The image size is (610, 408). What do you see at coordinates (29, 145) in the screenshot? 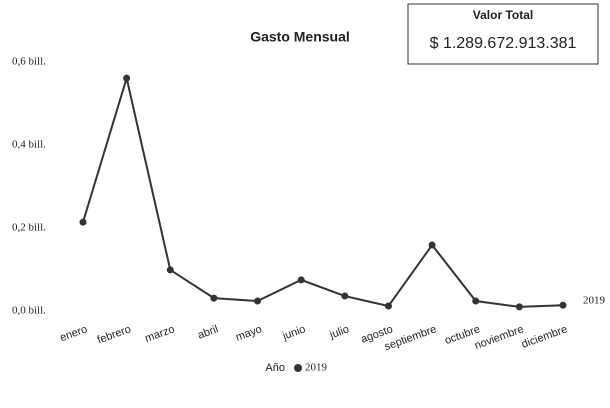
I see `y-tick-label: 0,4 bill.` at bounding box center [29, 145].